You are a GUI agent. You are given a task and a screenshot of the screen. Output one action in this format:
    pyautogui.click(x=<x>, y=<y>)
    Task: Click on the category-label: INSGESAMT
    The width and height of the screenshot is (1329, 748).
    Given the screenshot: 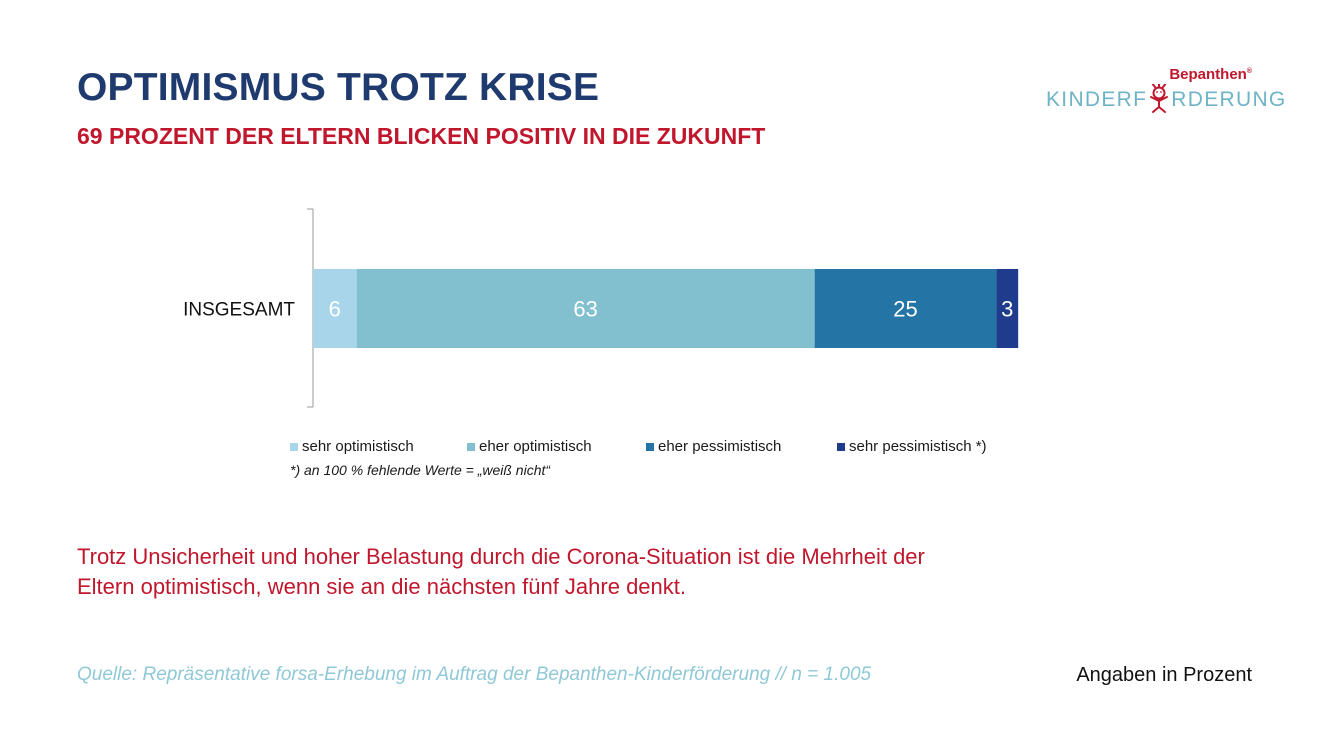 What is the action you would take?
    pyautogui.click(x=239, y=310)
    